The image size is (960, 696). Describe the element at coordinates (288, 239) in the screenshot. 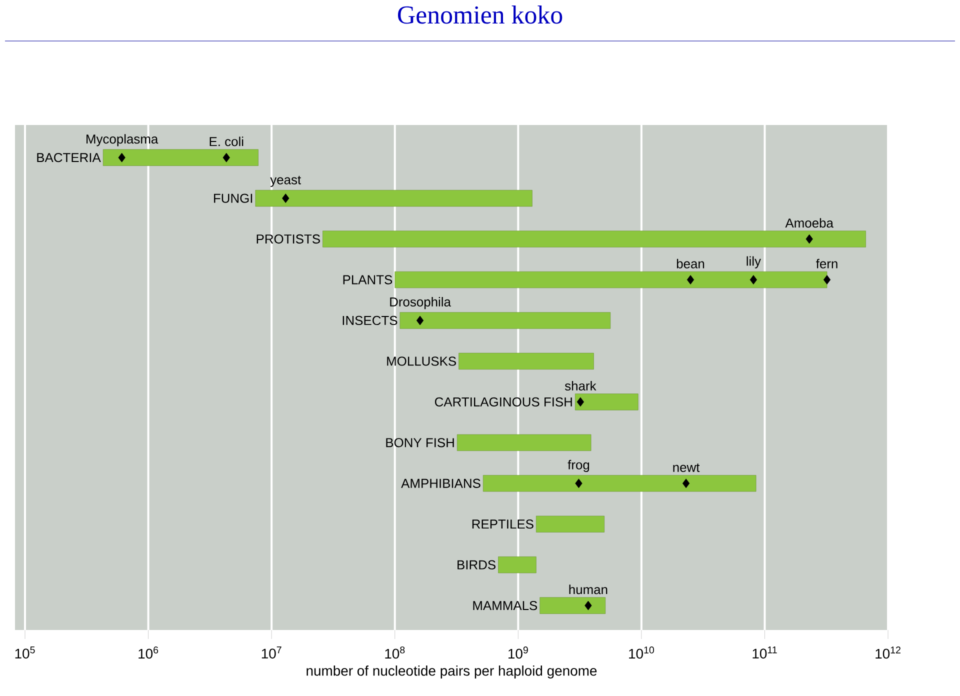

I see `y-tick-label: PROTISTS` at that location.